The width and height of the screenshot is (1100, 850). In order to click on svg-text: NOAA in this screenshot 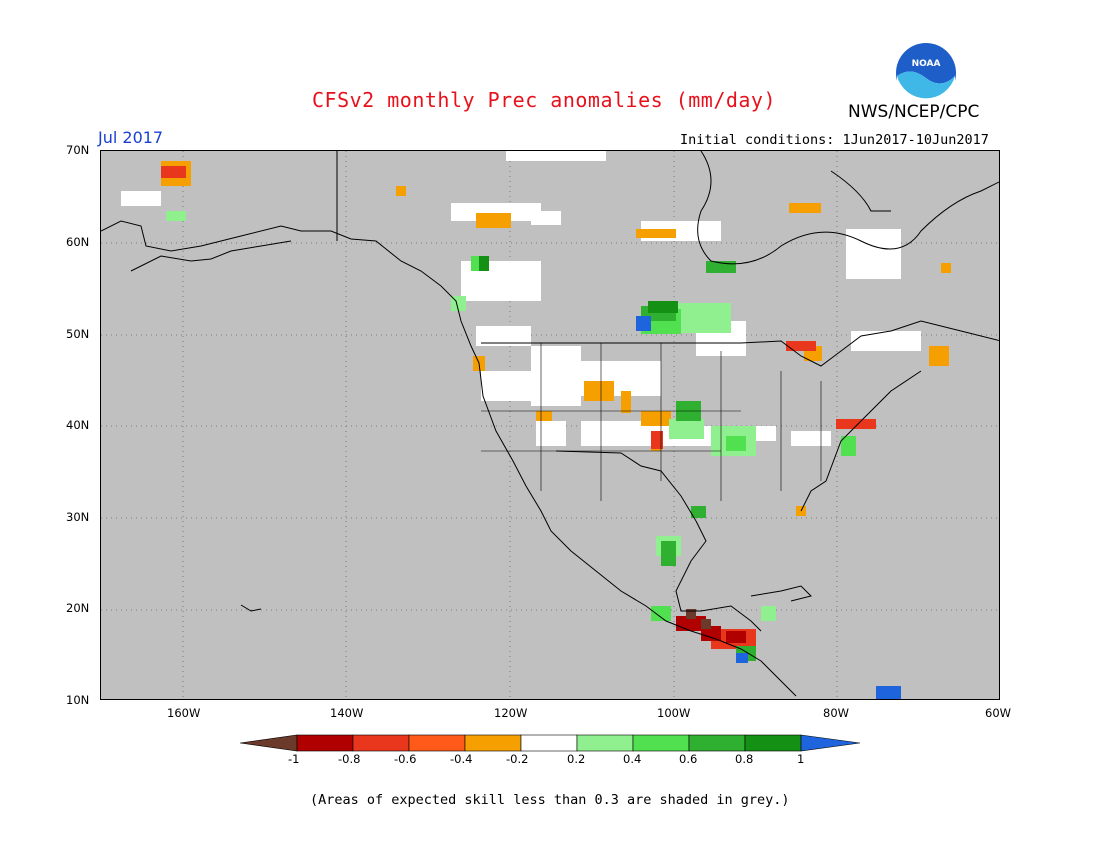, I will do `click(926, 64)`.